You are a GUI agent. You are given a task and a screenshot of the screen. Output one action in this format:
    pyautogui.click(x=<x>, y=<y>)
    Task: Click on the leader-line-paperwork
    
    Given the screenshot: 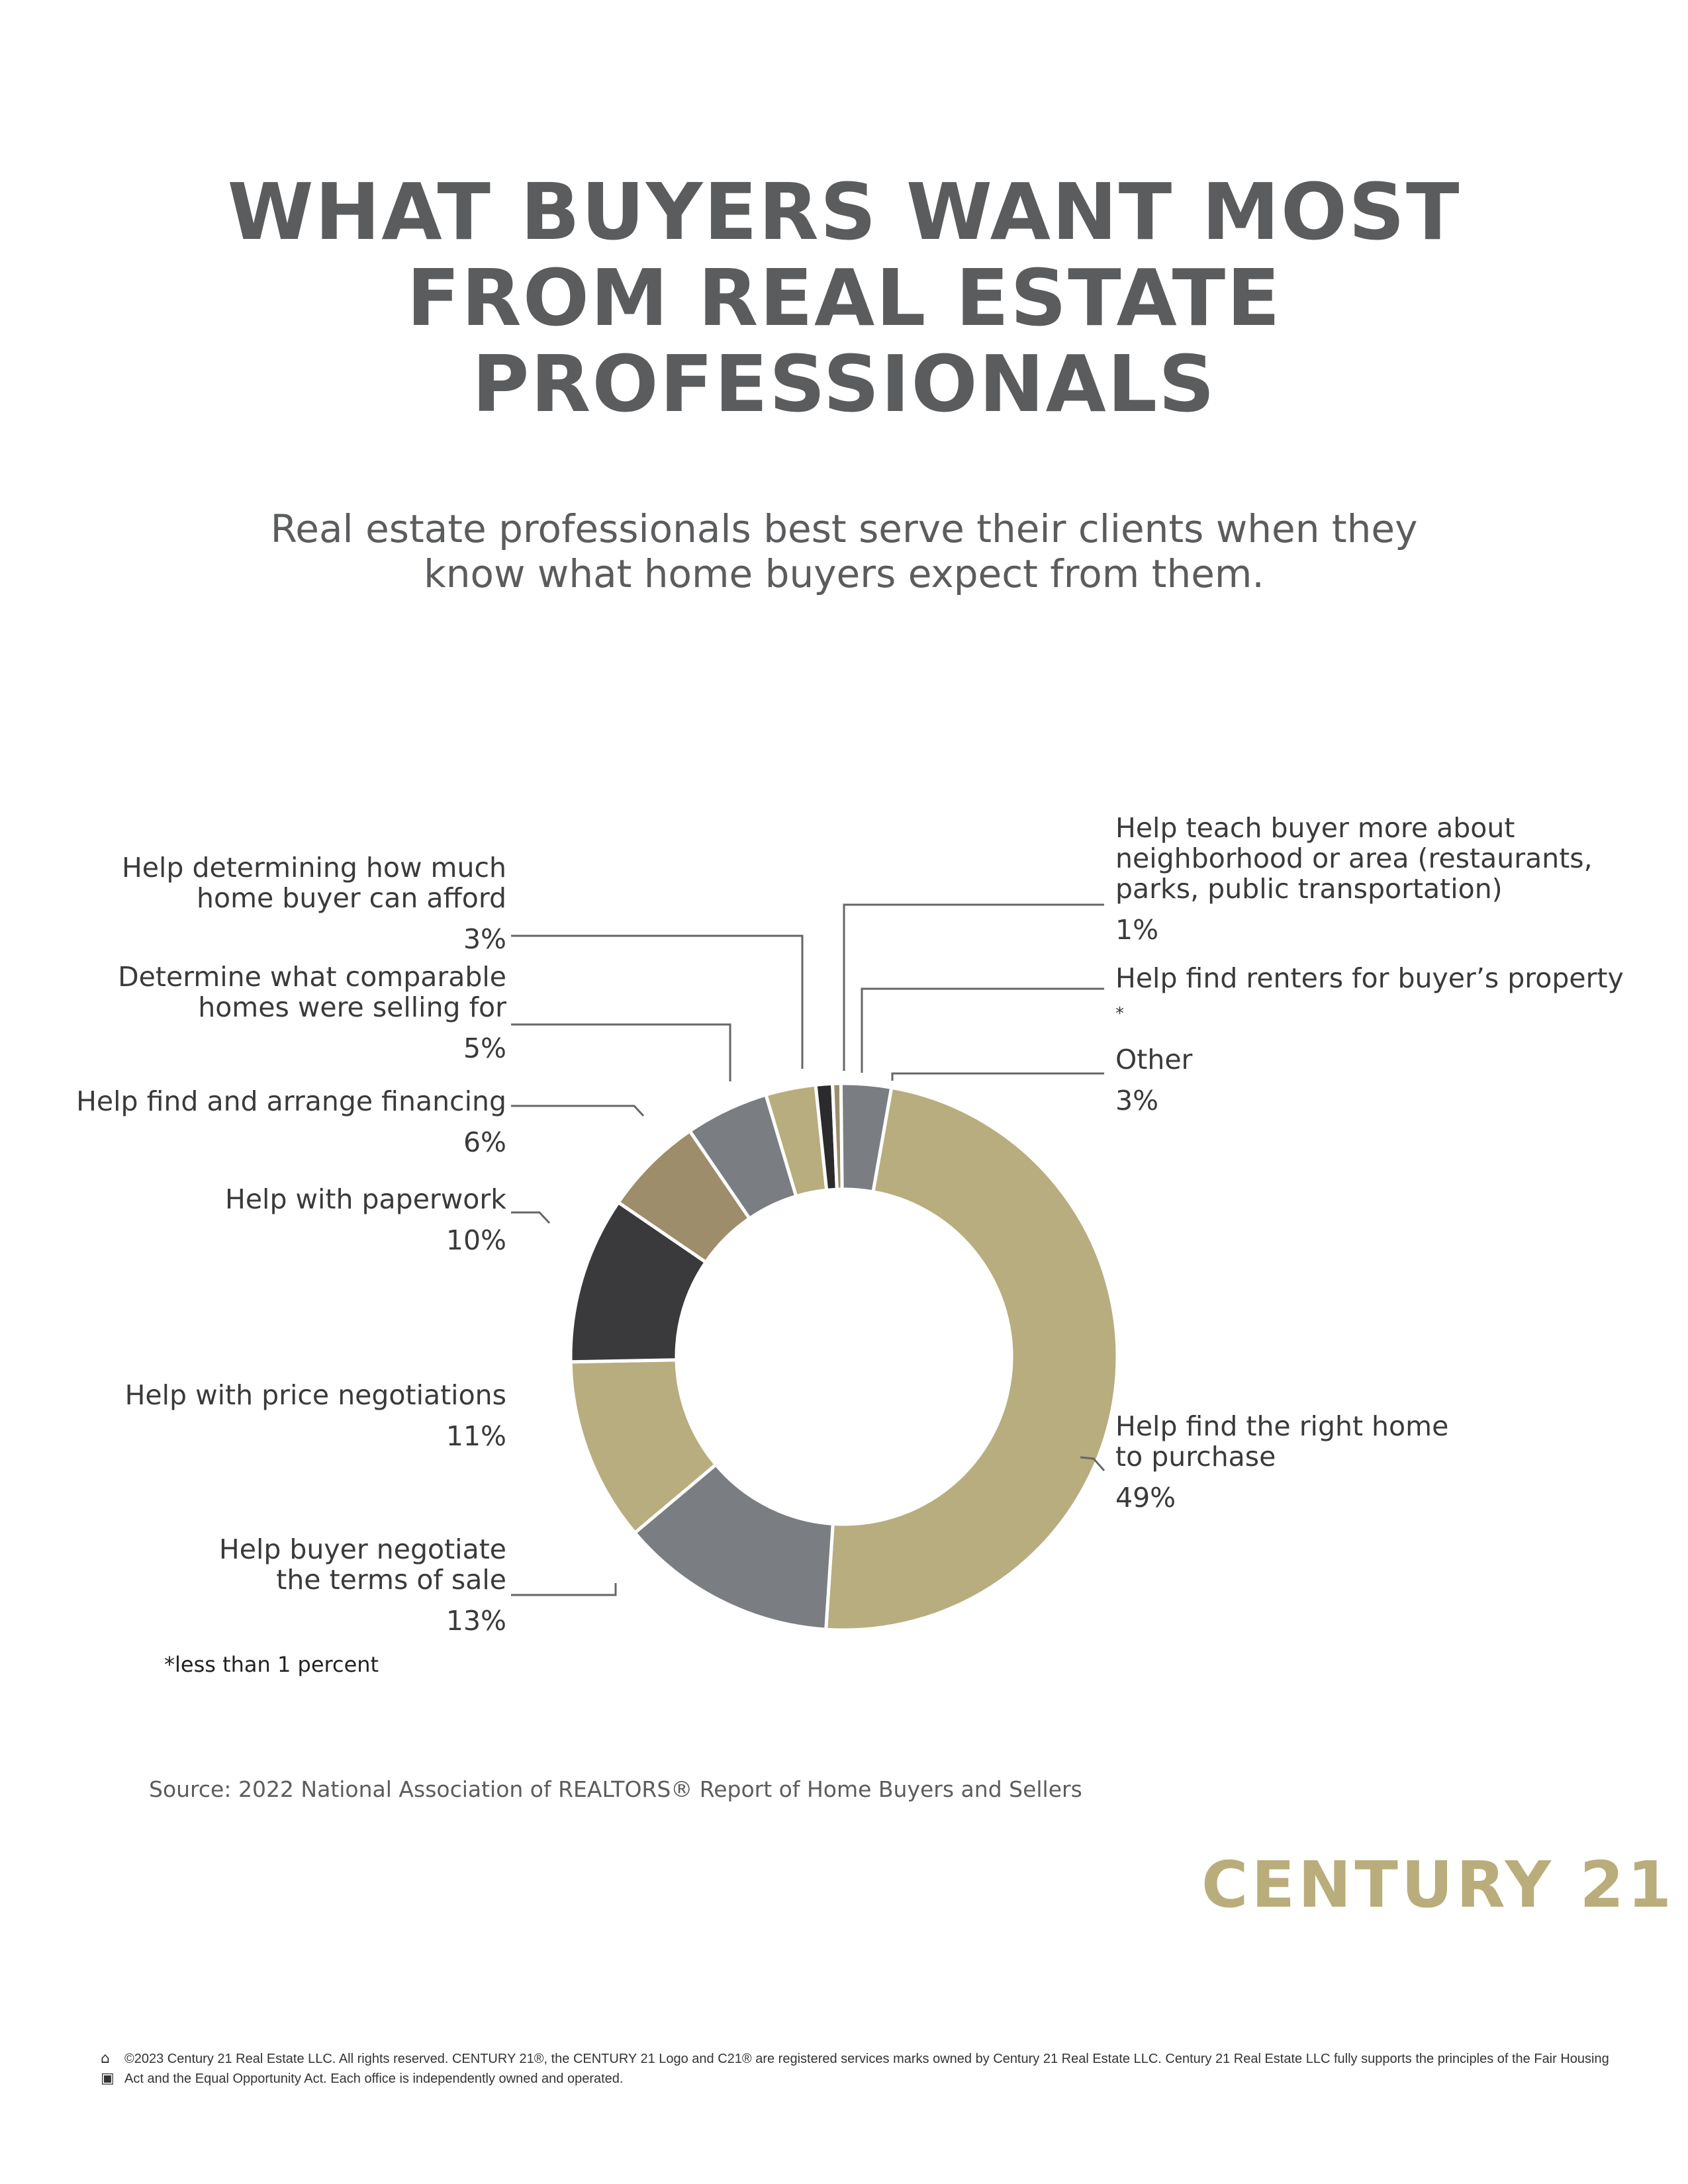 What is the action you would take?
    pyautogui.click(x=531, y=1217)
    